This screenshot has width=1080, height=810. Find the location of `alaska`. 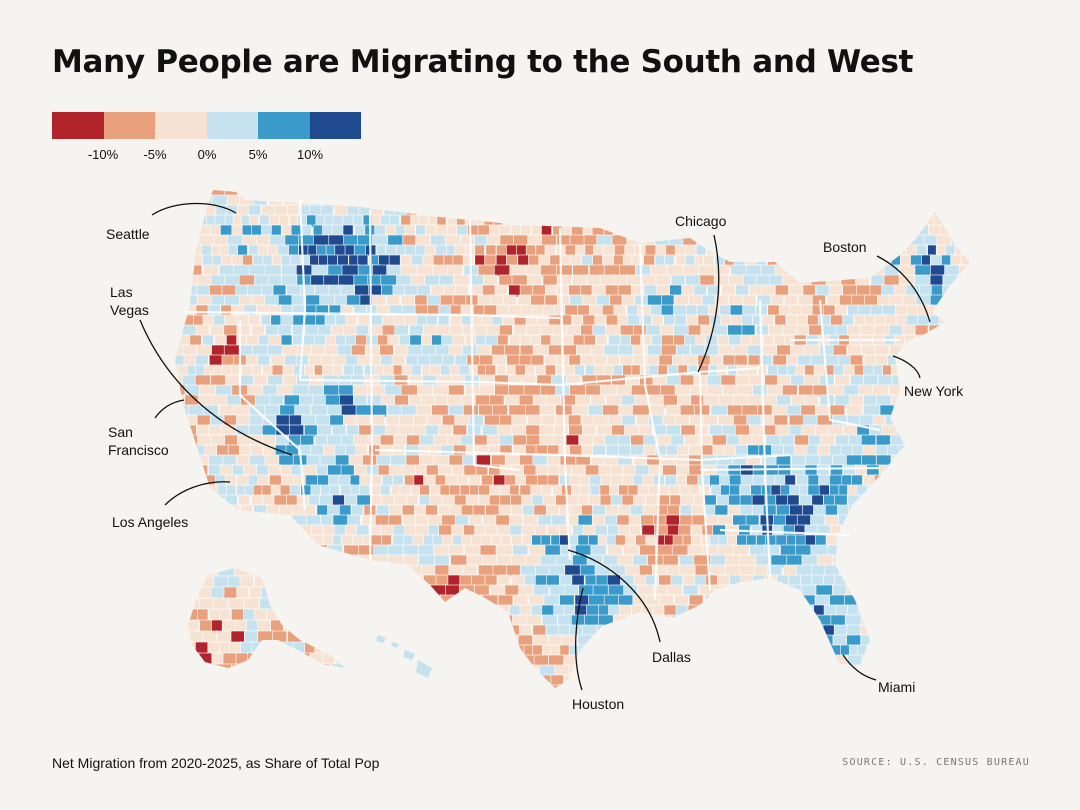

alaska is located at coordinates (275, 618).